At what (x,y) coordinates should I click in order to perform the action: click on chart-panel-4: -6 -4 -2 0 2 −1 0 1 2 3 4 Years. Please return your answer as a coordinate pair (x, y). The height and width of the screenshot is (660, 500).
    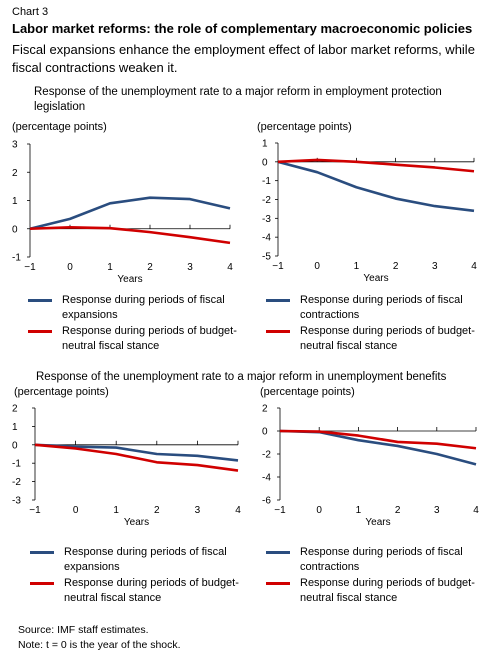
    Looking at the image, I should click on (370, 466).